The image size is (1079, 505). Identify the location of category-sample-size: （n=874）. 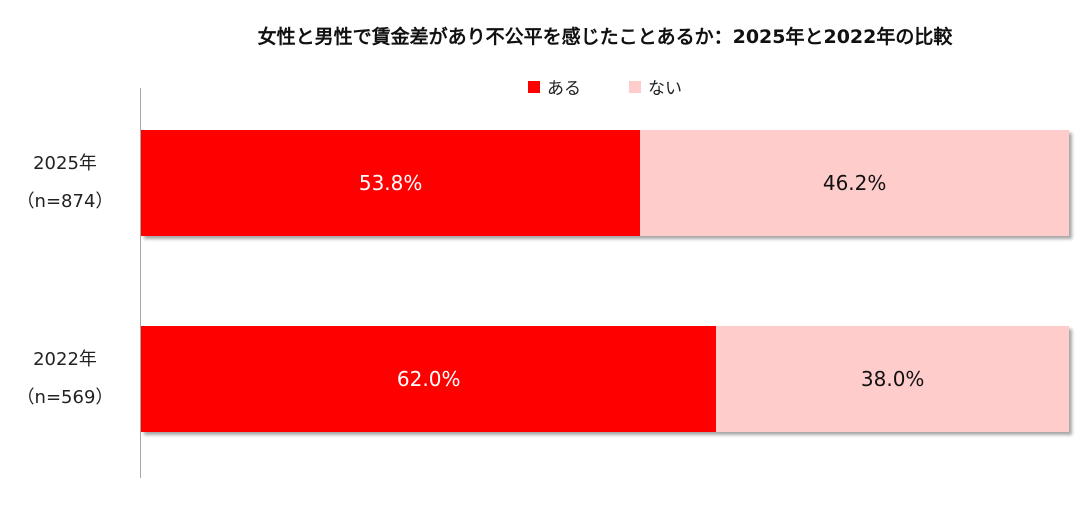
(65, 201).